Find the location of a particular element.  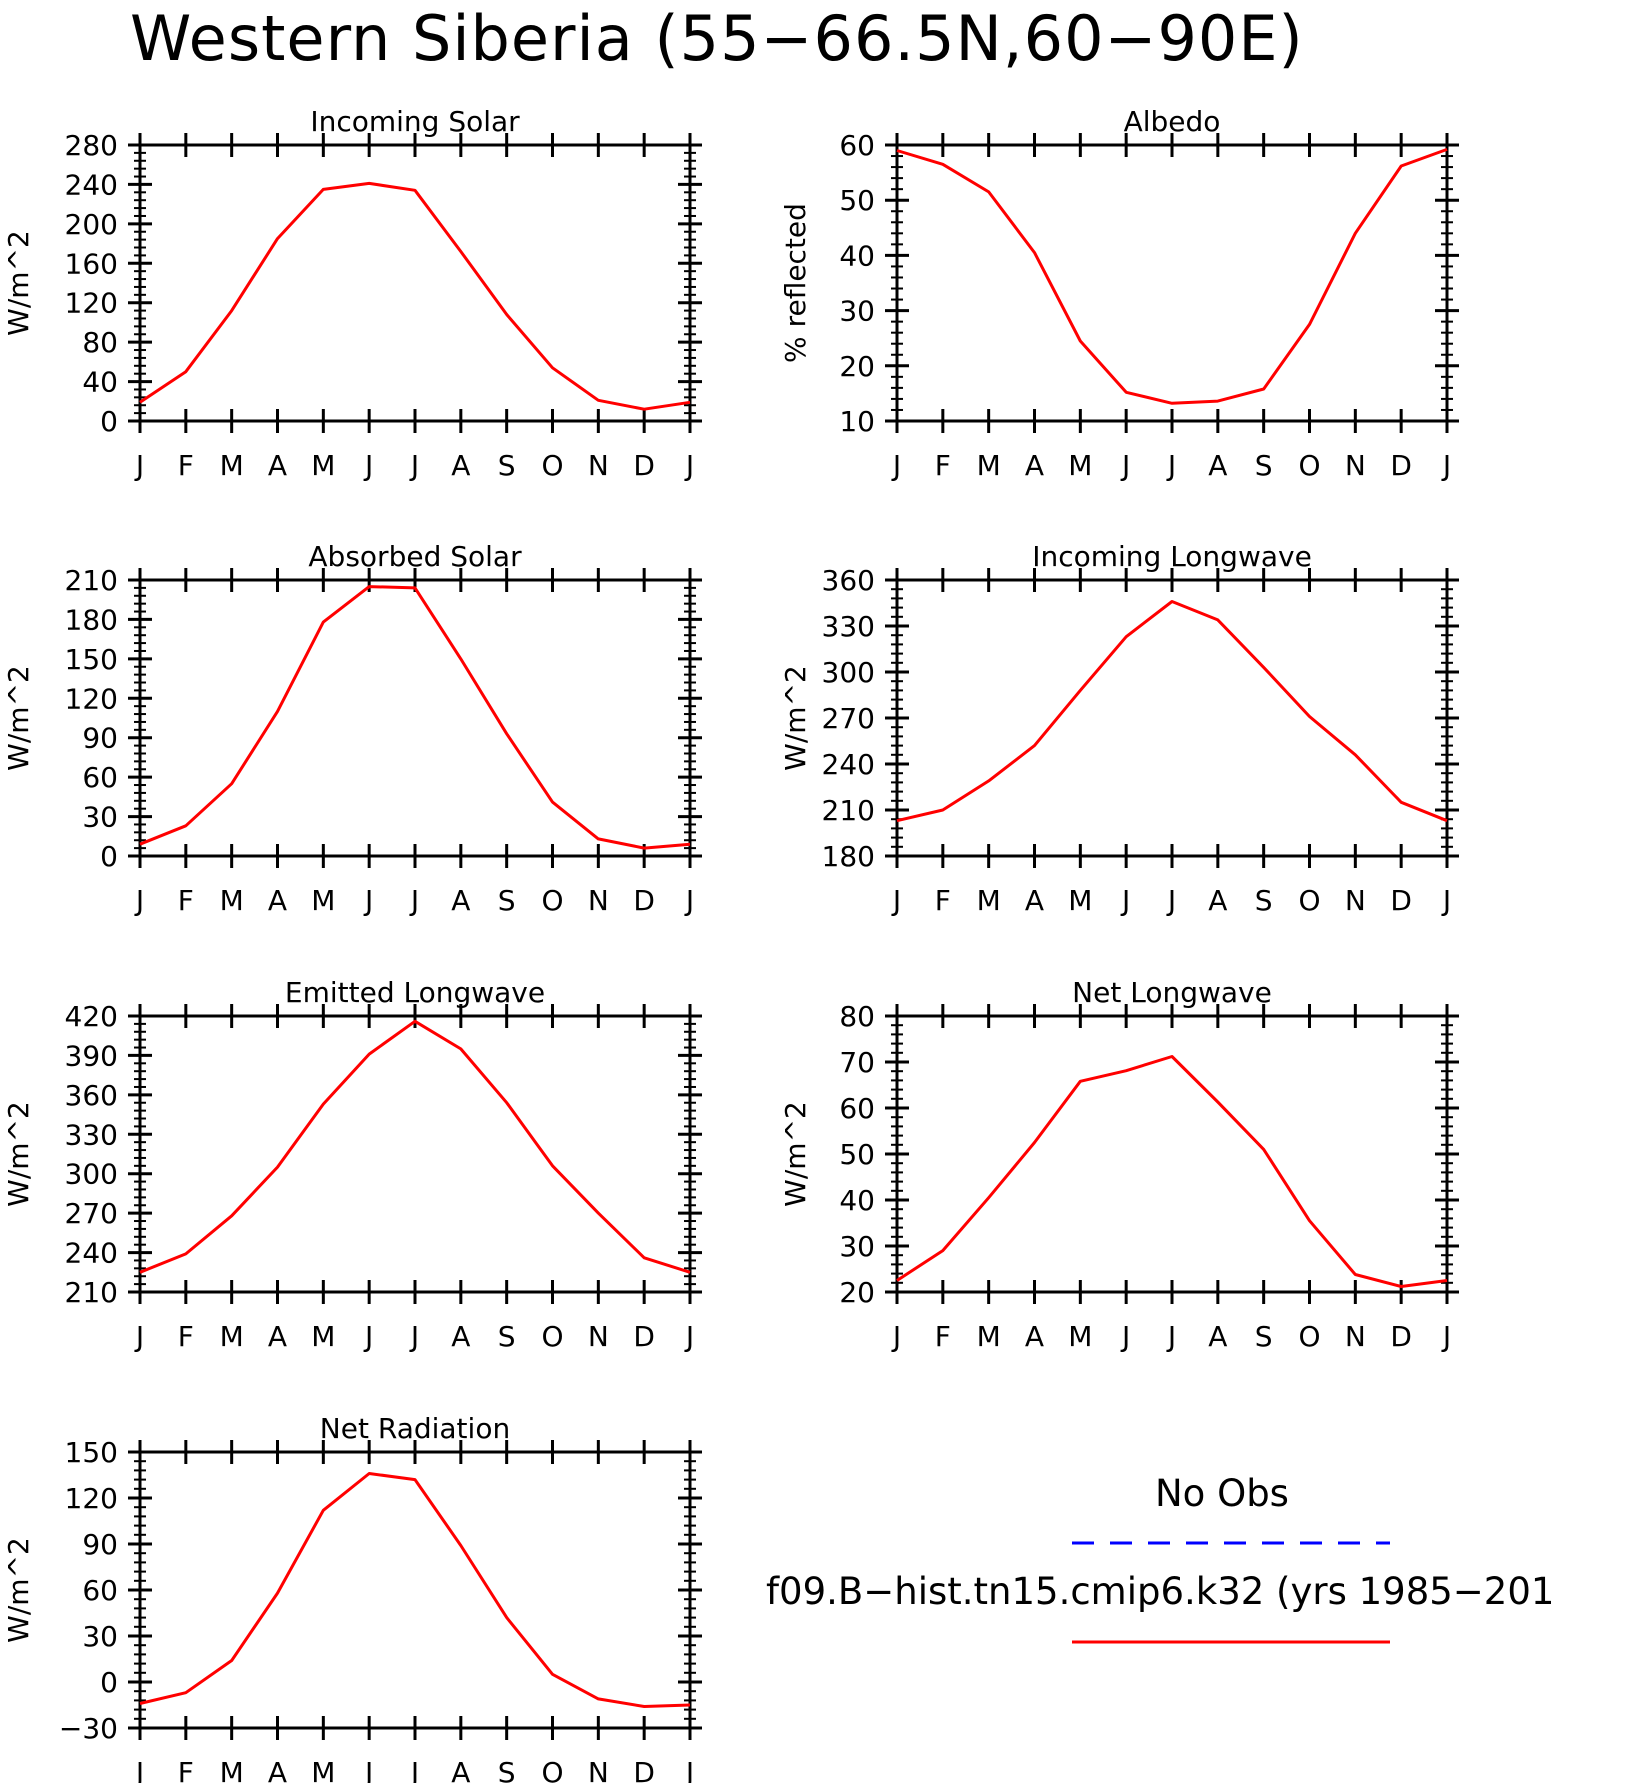

y-tick-label: 10 is located at coordinates (857, 421).